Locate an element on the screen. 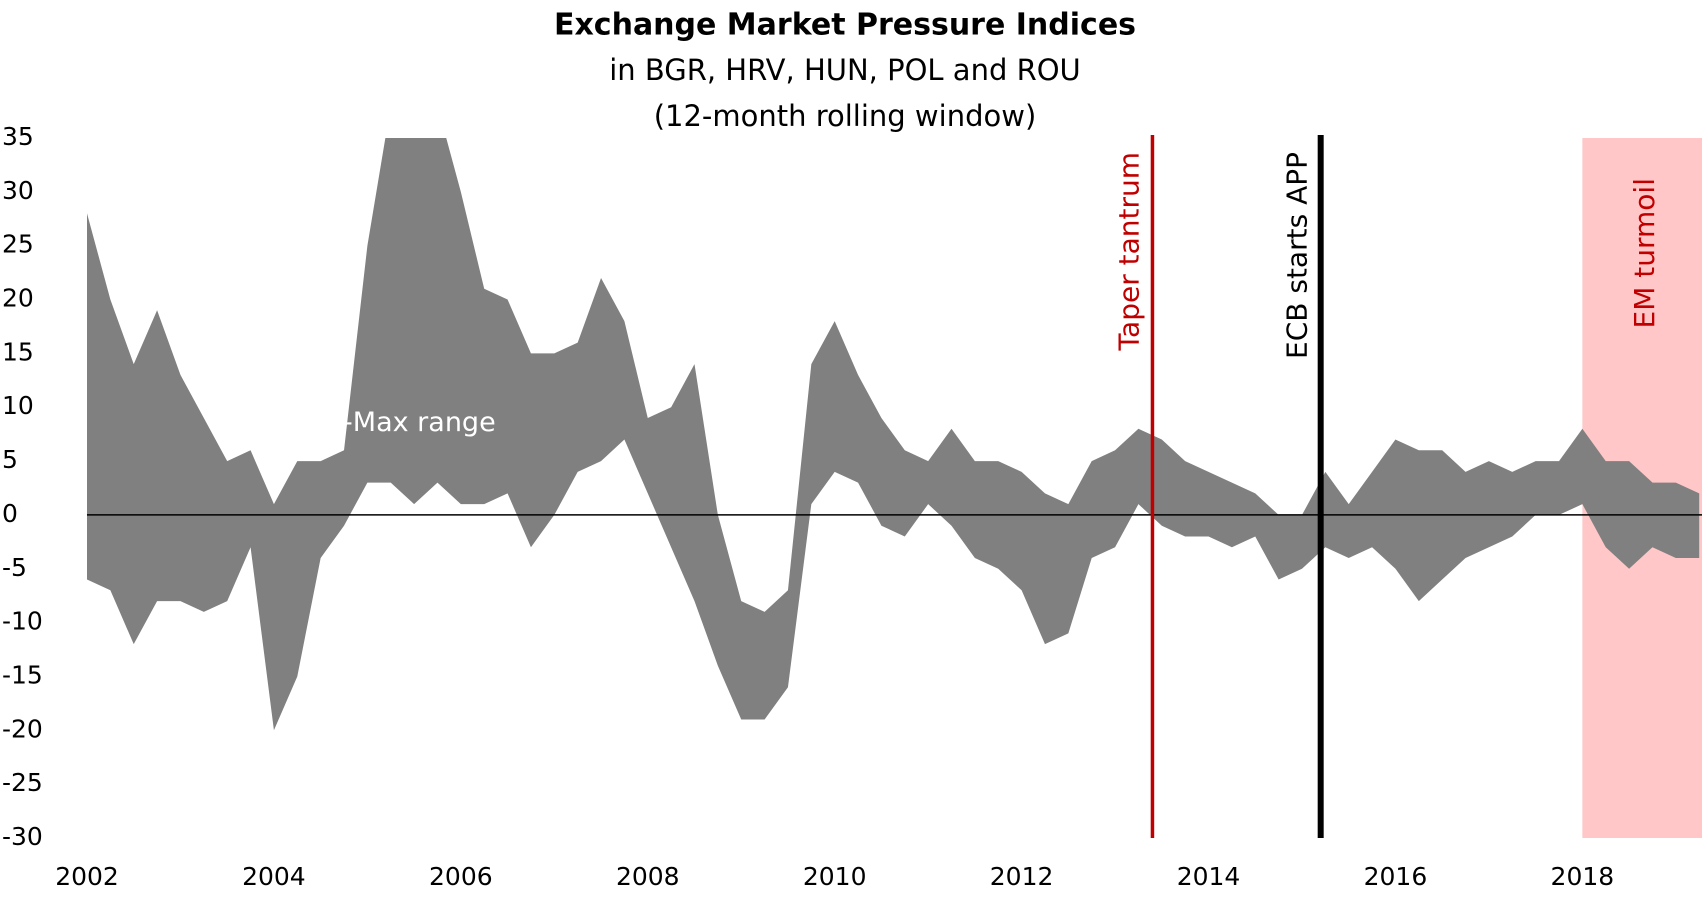 The height and width of the screenshot is (900, 1702). y-tick-label: -10 is located at coordinates (22, 621).